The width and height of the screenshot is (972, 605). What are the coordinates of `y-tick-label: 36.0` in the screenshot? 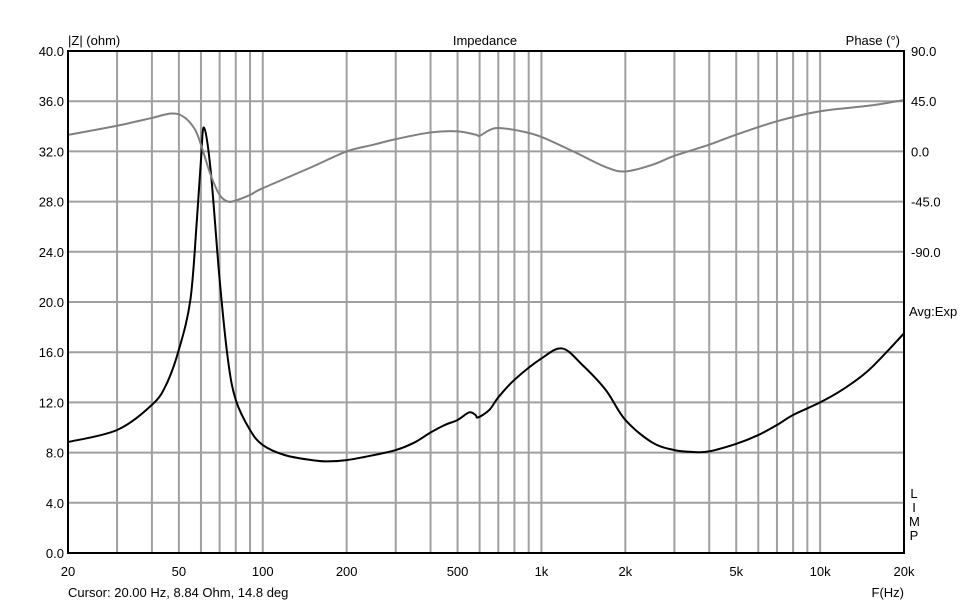 It's located at (51, 101).